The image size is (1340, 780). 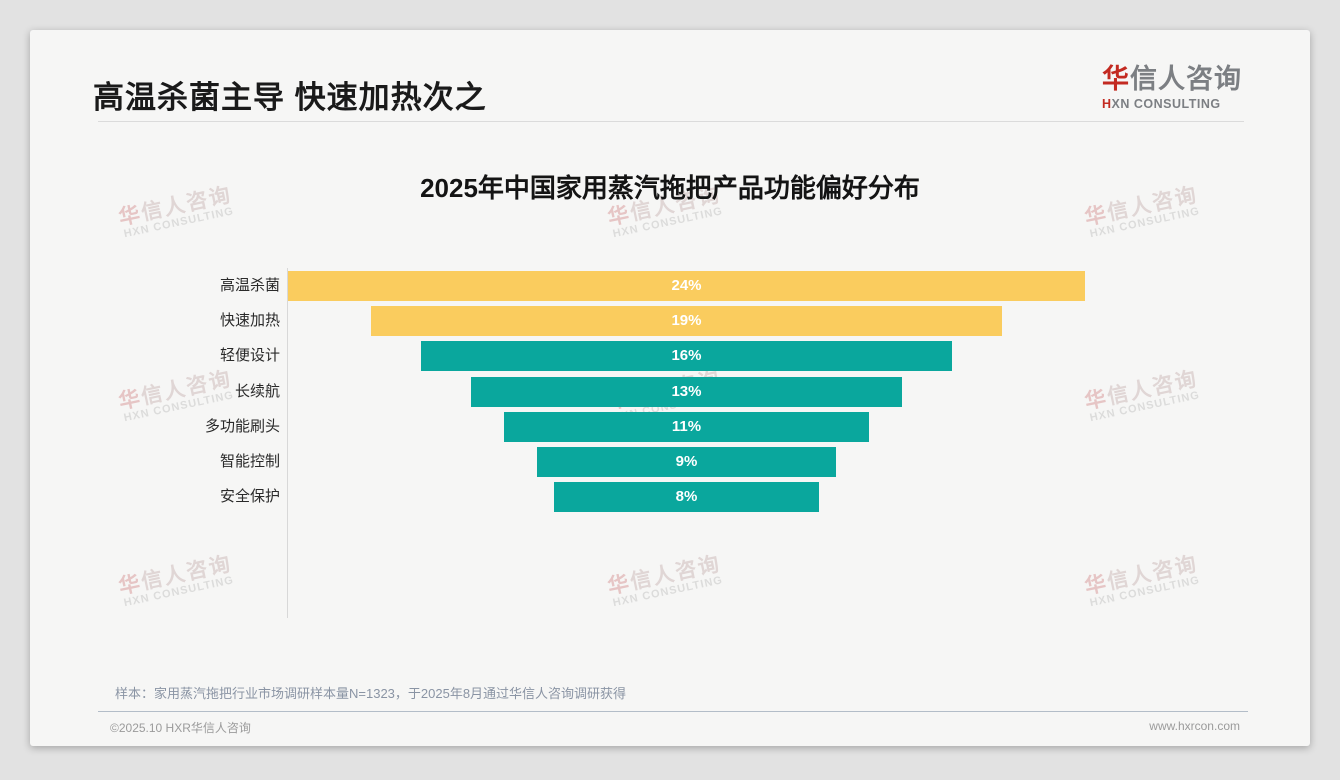 I want to click on logo-chinese-text: 华信人咨询, so click(x=1172, y=76).